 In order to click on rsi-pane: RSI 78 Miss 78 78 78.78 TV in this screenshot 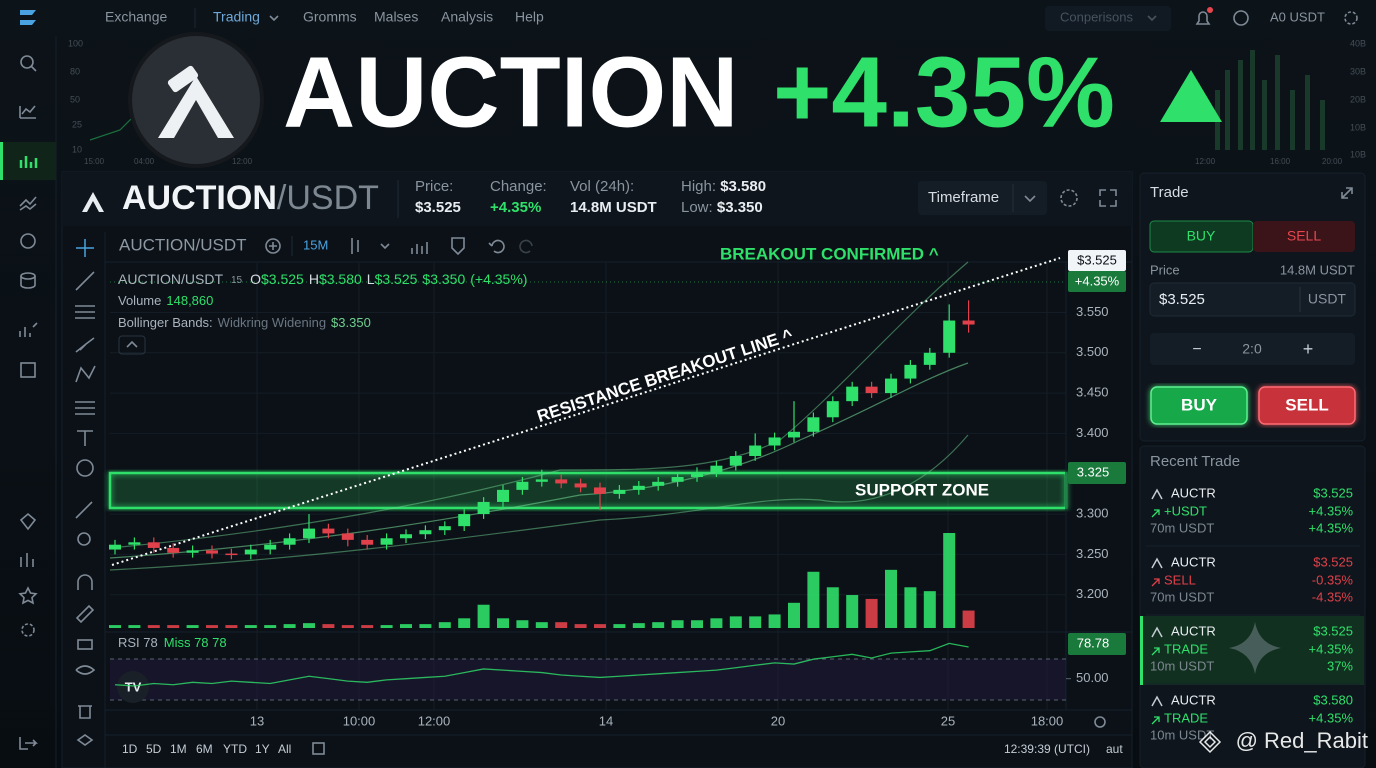, I will do `click(618, 667)`.